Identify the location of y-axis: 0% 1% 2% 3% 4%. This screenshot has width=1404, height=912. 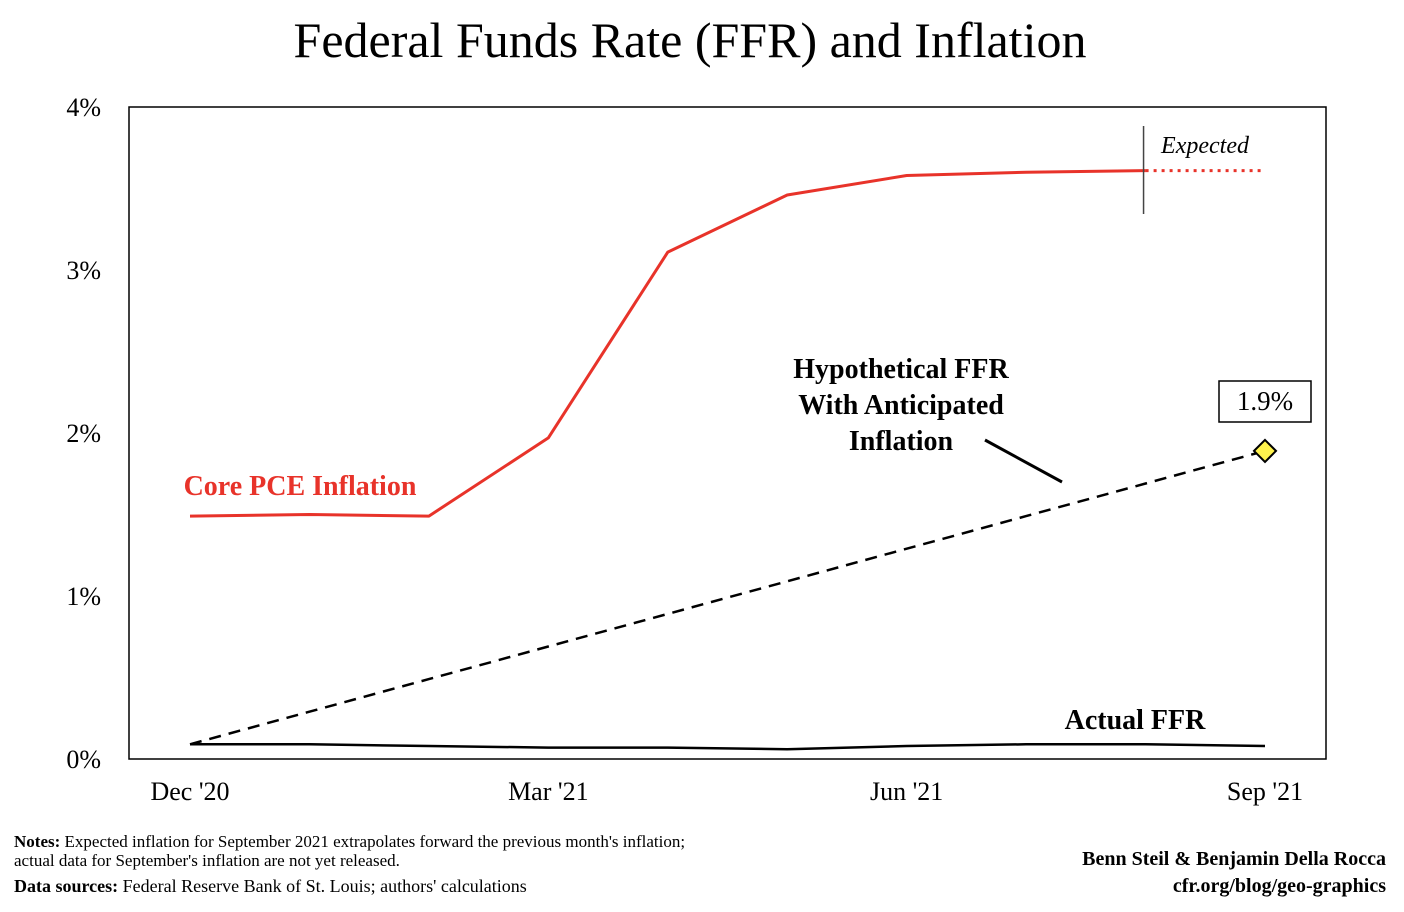
(83, 433).